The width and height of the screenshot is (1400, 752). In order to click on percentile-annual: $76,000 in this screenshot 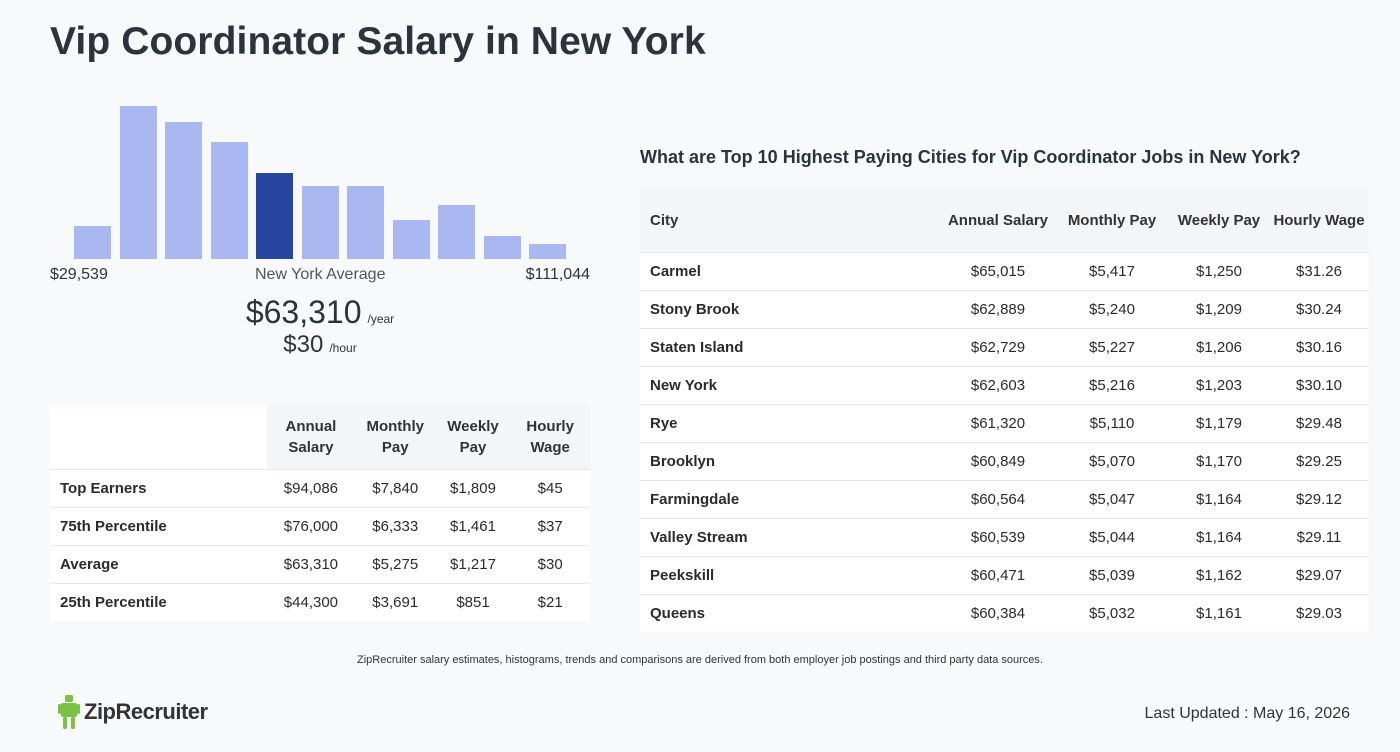, I will do `click(311, 526)`.